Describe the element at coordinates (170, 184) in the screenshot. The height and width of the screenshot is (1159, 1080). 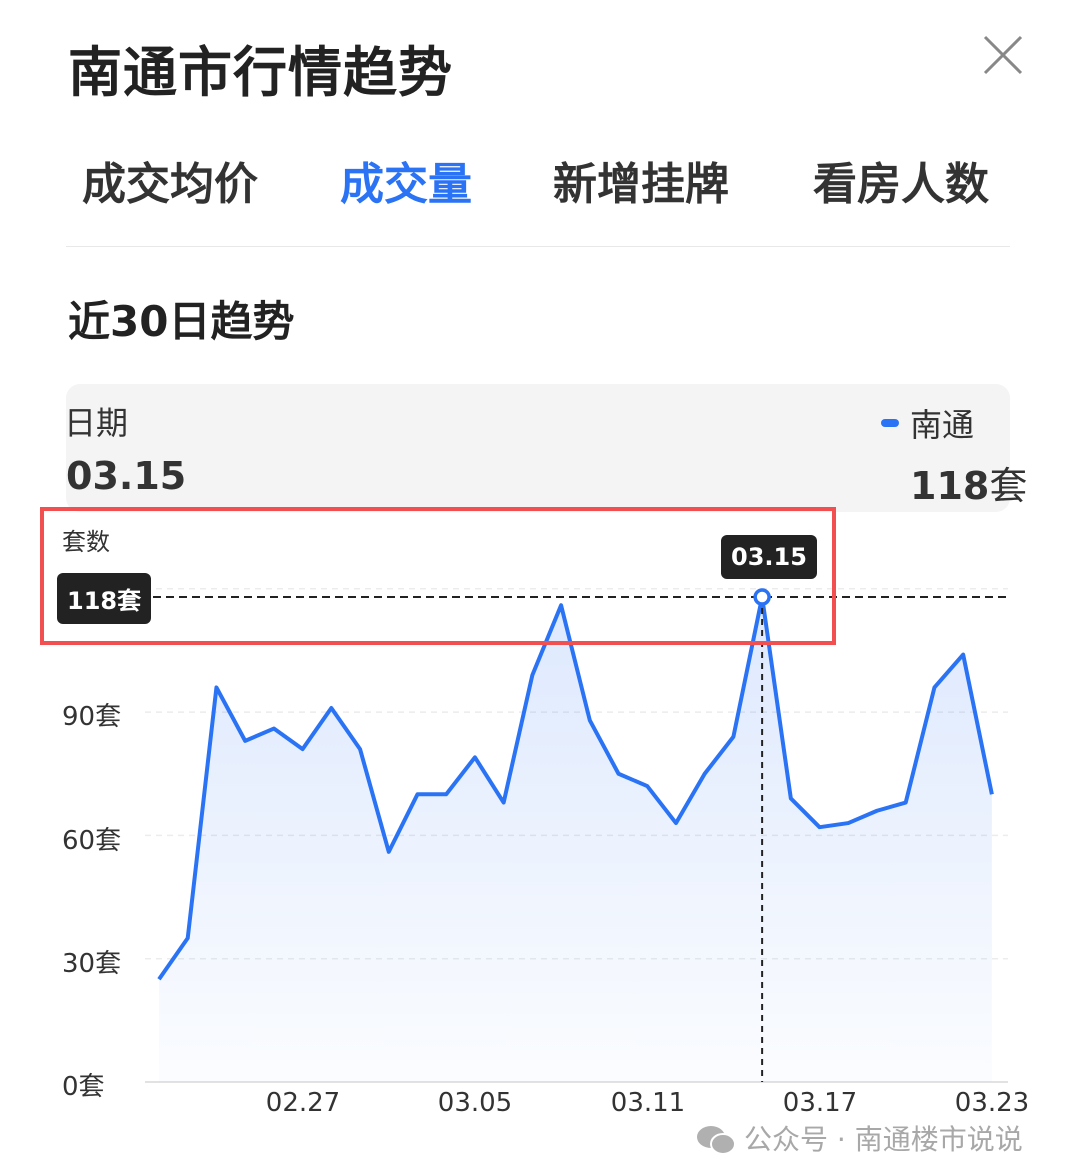
I see `tab-avg-price: 成交均价` at that location.